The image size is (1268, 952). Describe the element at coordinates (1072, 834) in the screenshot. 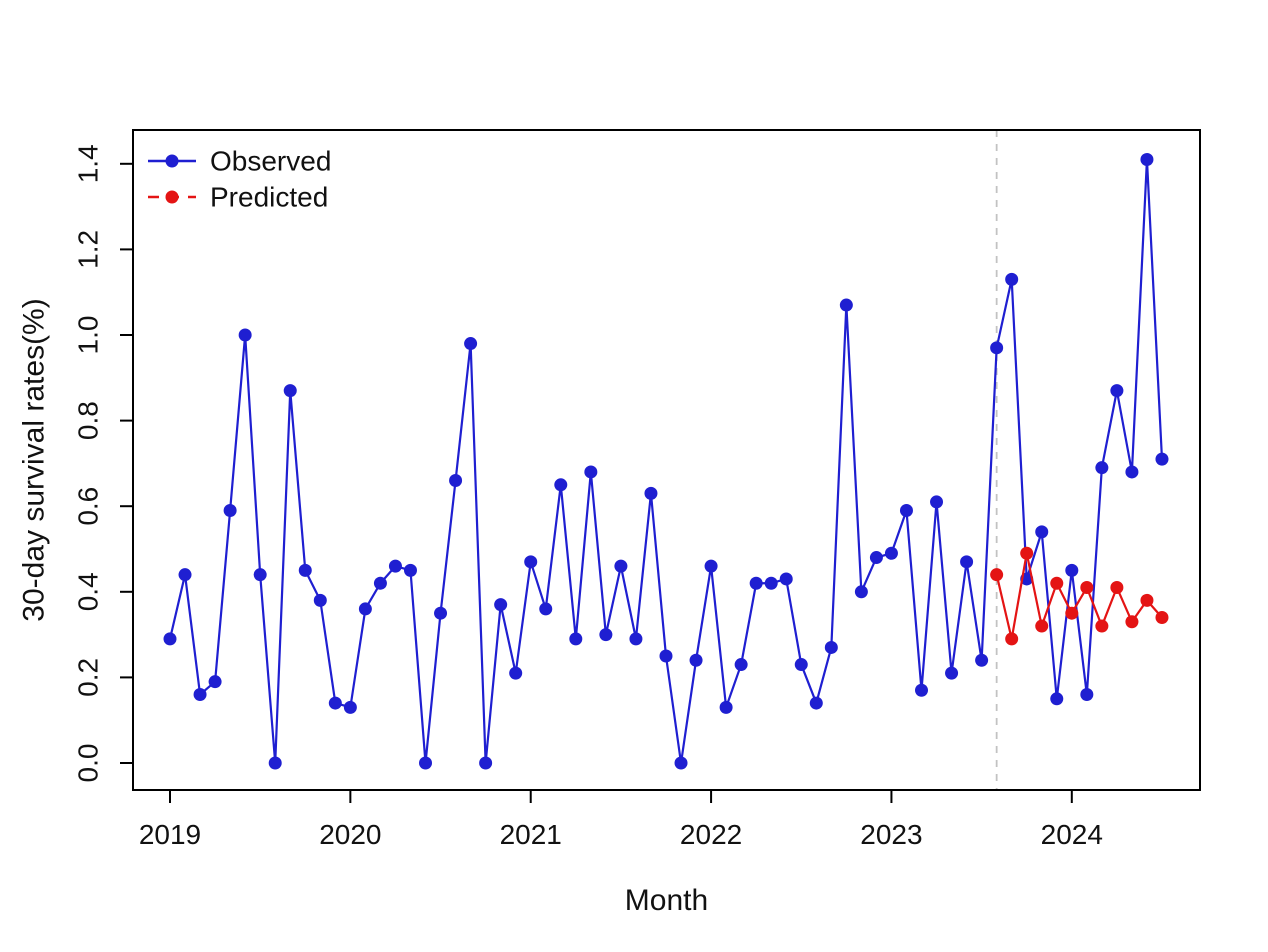

I see `x-tick-label: 2024` at that location.